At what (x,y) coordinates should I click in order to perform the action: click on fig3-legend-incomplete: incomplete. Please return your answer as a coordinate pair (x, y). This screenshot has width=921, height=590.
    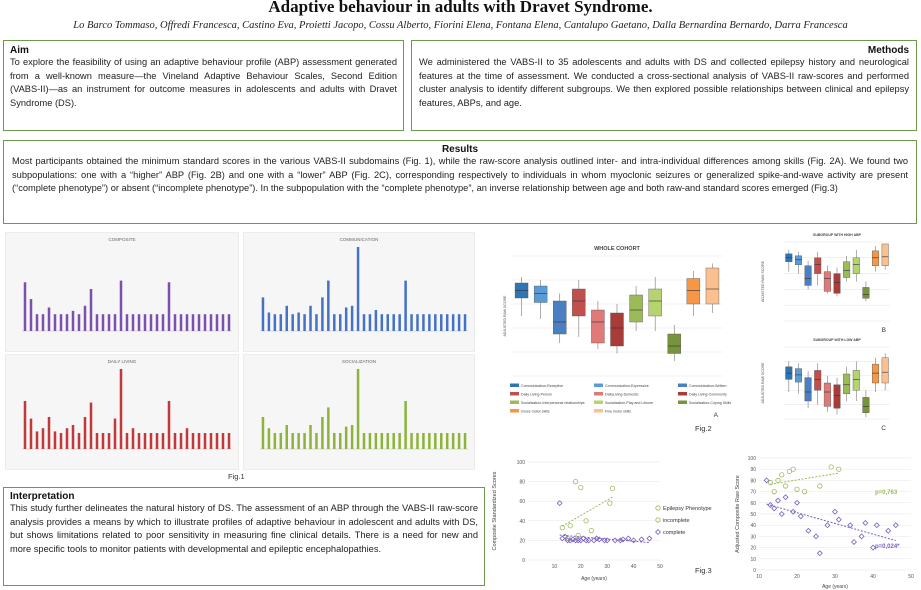
    Looking at the image, I should click on (676, 521).